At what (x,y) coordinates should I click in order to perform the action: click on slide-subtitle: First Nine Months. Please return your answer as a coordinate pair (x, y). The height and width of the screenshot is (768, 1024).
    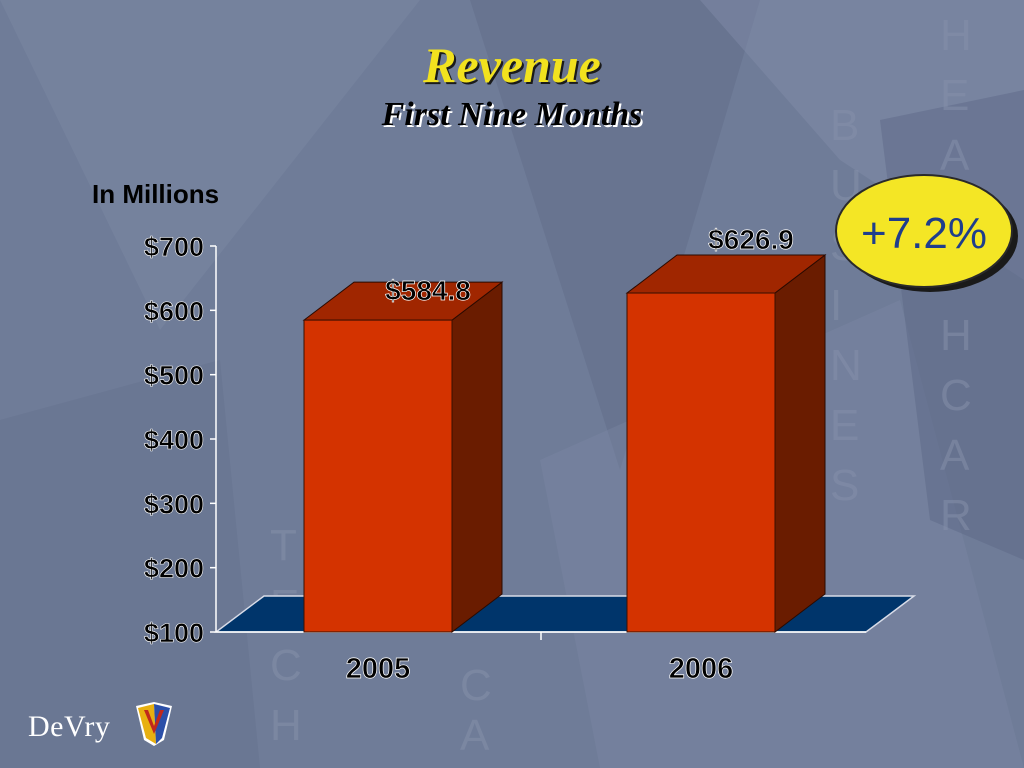
    Looking at the image, I should click on (512, 114).